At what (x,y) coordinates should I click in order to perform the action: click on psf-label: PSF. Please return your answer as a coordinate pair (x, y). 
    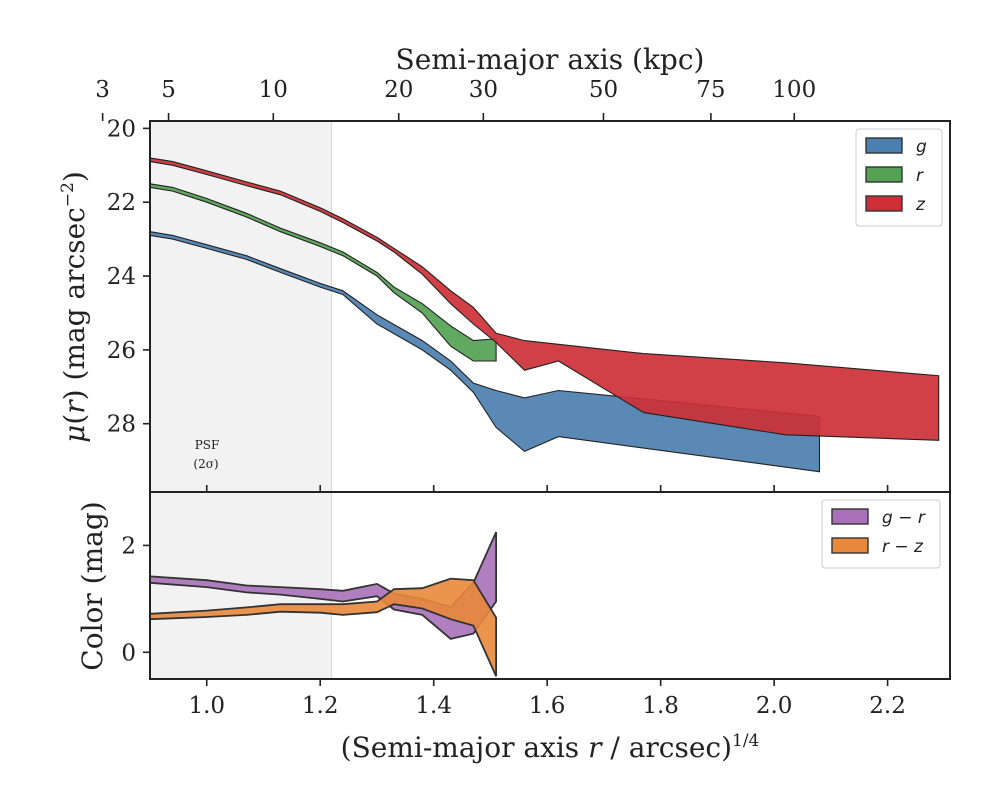
    Looking at the image, I should click on (207, 445).